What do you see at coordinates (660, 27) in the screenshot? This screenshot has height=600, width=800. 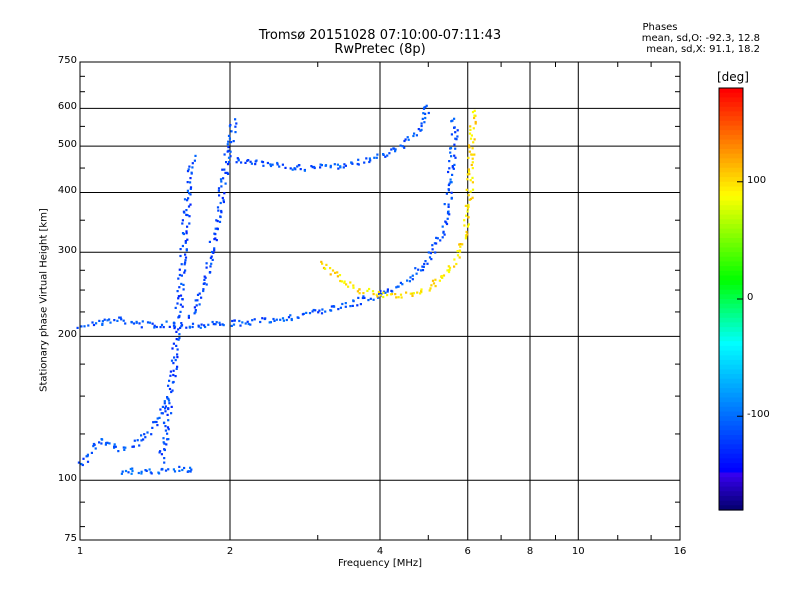 I see `phases-title: Phases` at bounding box center [660, 27].